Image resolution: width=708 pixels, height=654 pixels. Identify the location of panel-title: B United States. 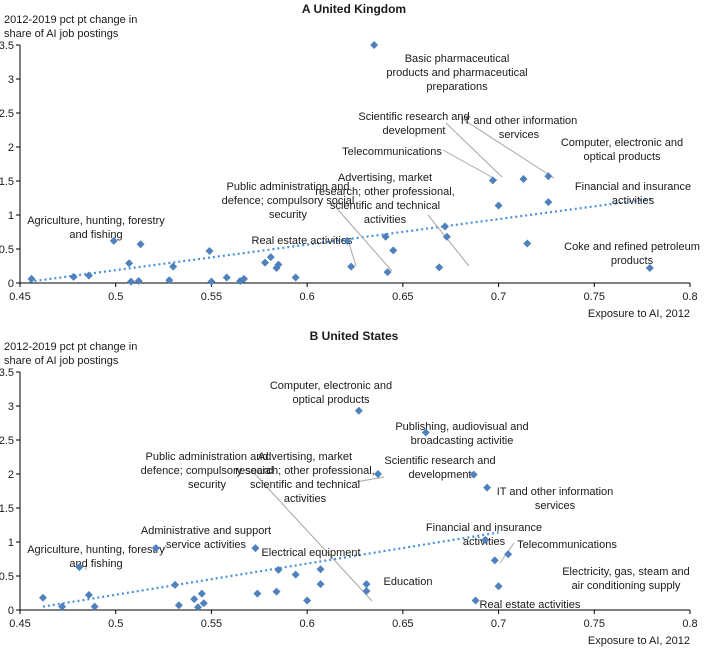
(354, 336).